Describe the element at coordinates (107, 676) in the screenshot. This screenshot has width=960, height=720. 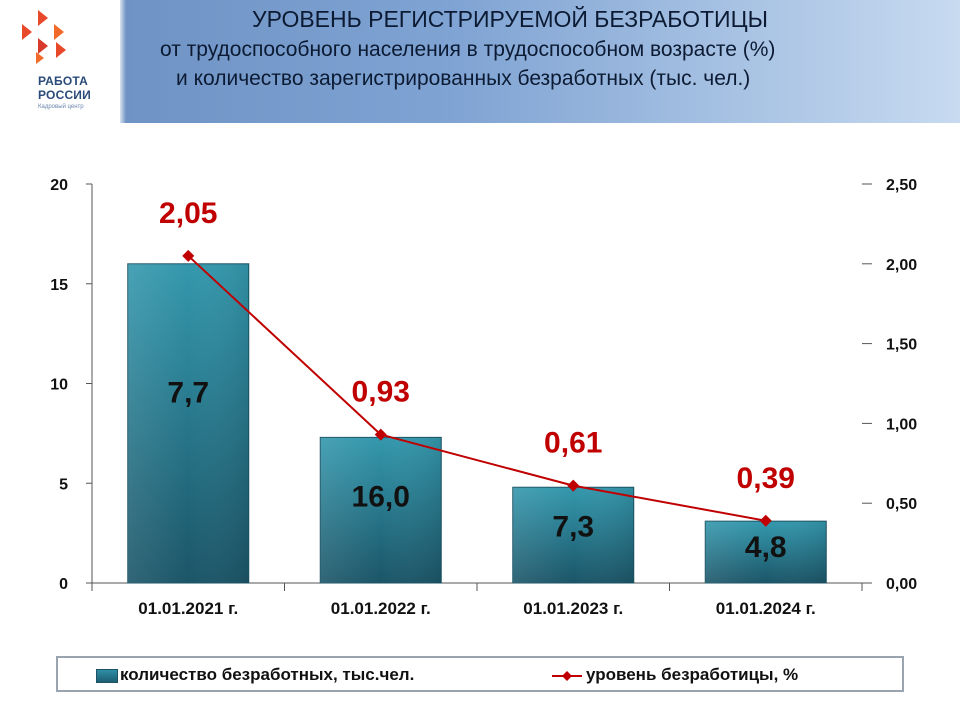
I see `legend-bar-swatch` at that location.